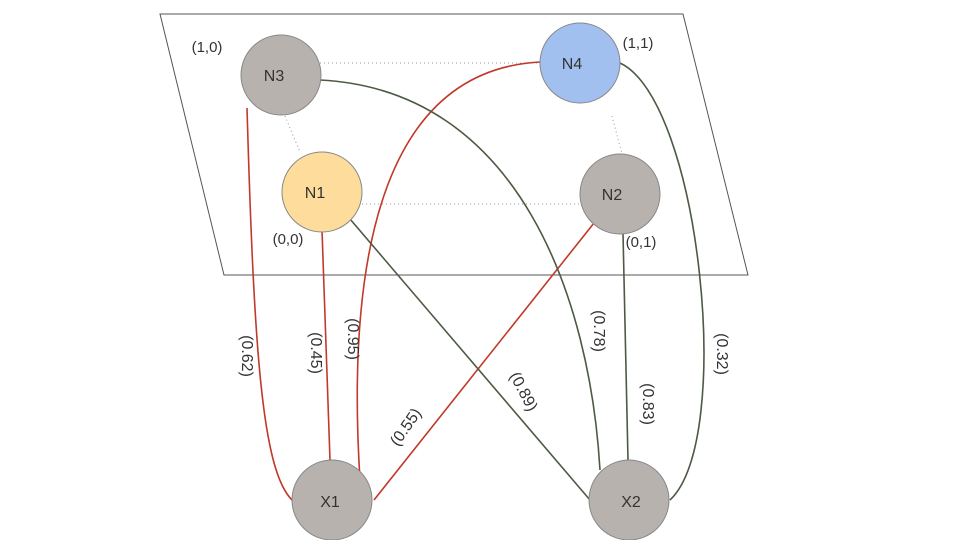 The height and width of the screenshot is (540, 960). I want to click on weight-label-x1-n3: (0.62), so click(246, 356).